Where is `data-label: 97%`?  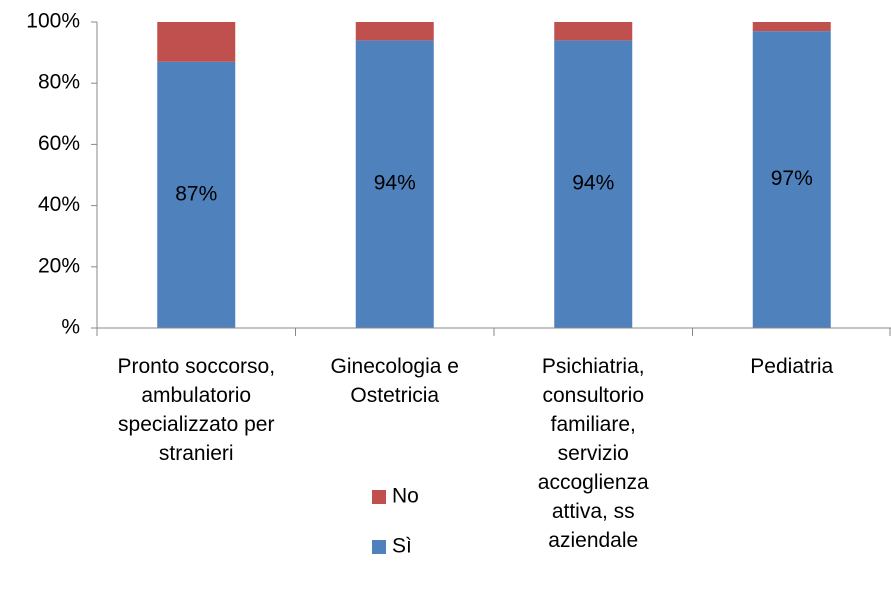 data-label: 97% is located at coordinates (792, 178).